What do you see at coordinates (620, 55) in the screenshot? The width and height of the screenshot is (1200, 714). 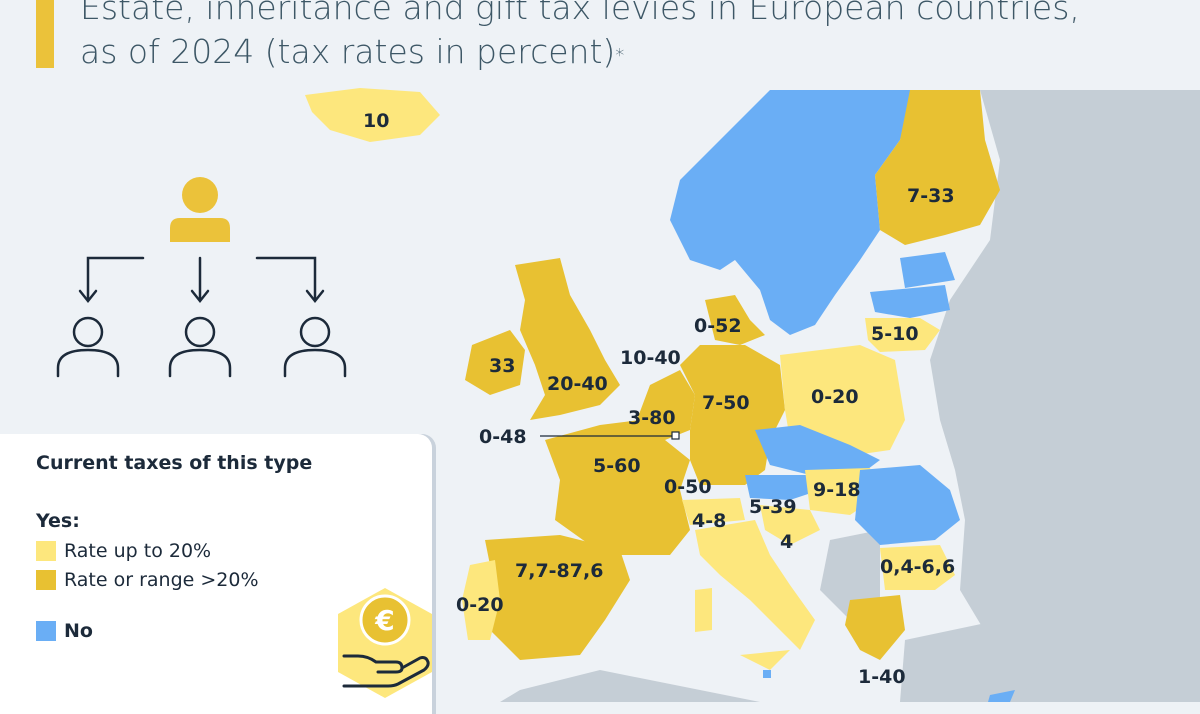 I see `title-footnote-mark: *` at bounding box center [620, 55].